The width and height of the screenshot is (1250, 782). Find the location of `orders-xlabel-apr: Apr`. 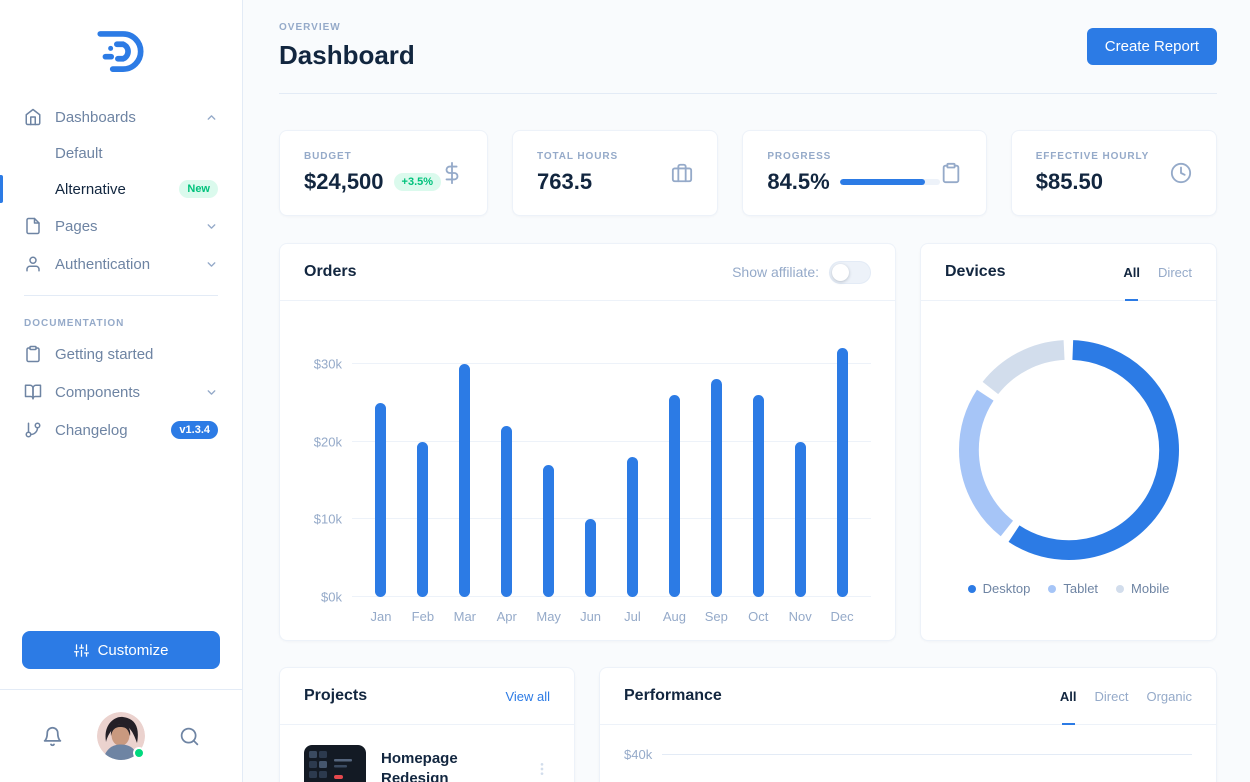

orders-xlabel-apr: Apr is located at coordinates (506, 616).